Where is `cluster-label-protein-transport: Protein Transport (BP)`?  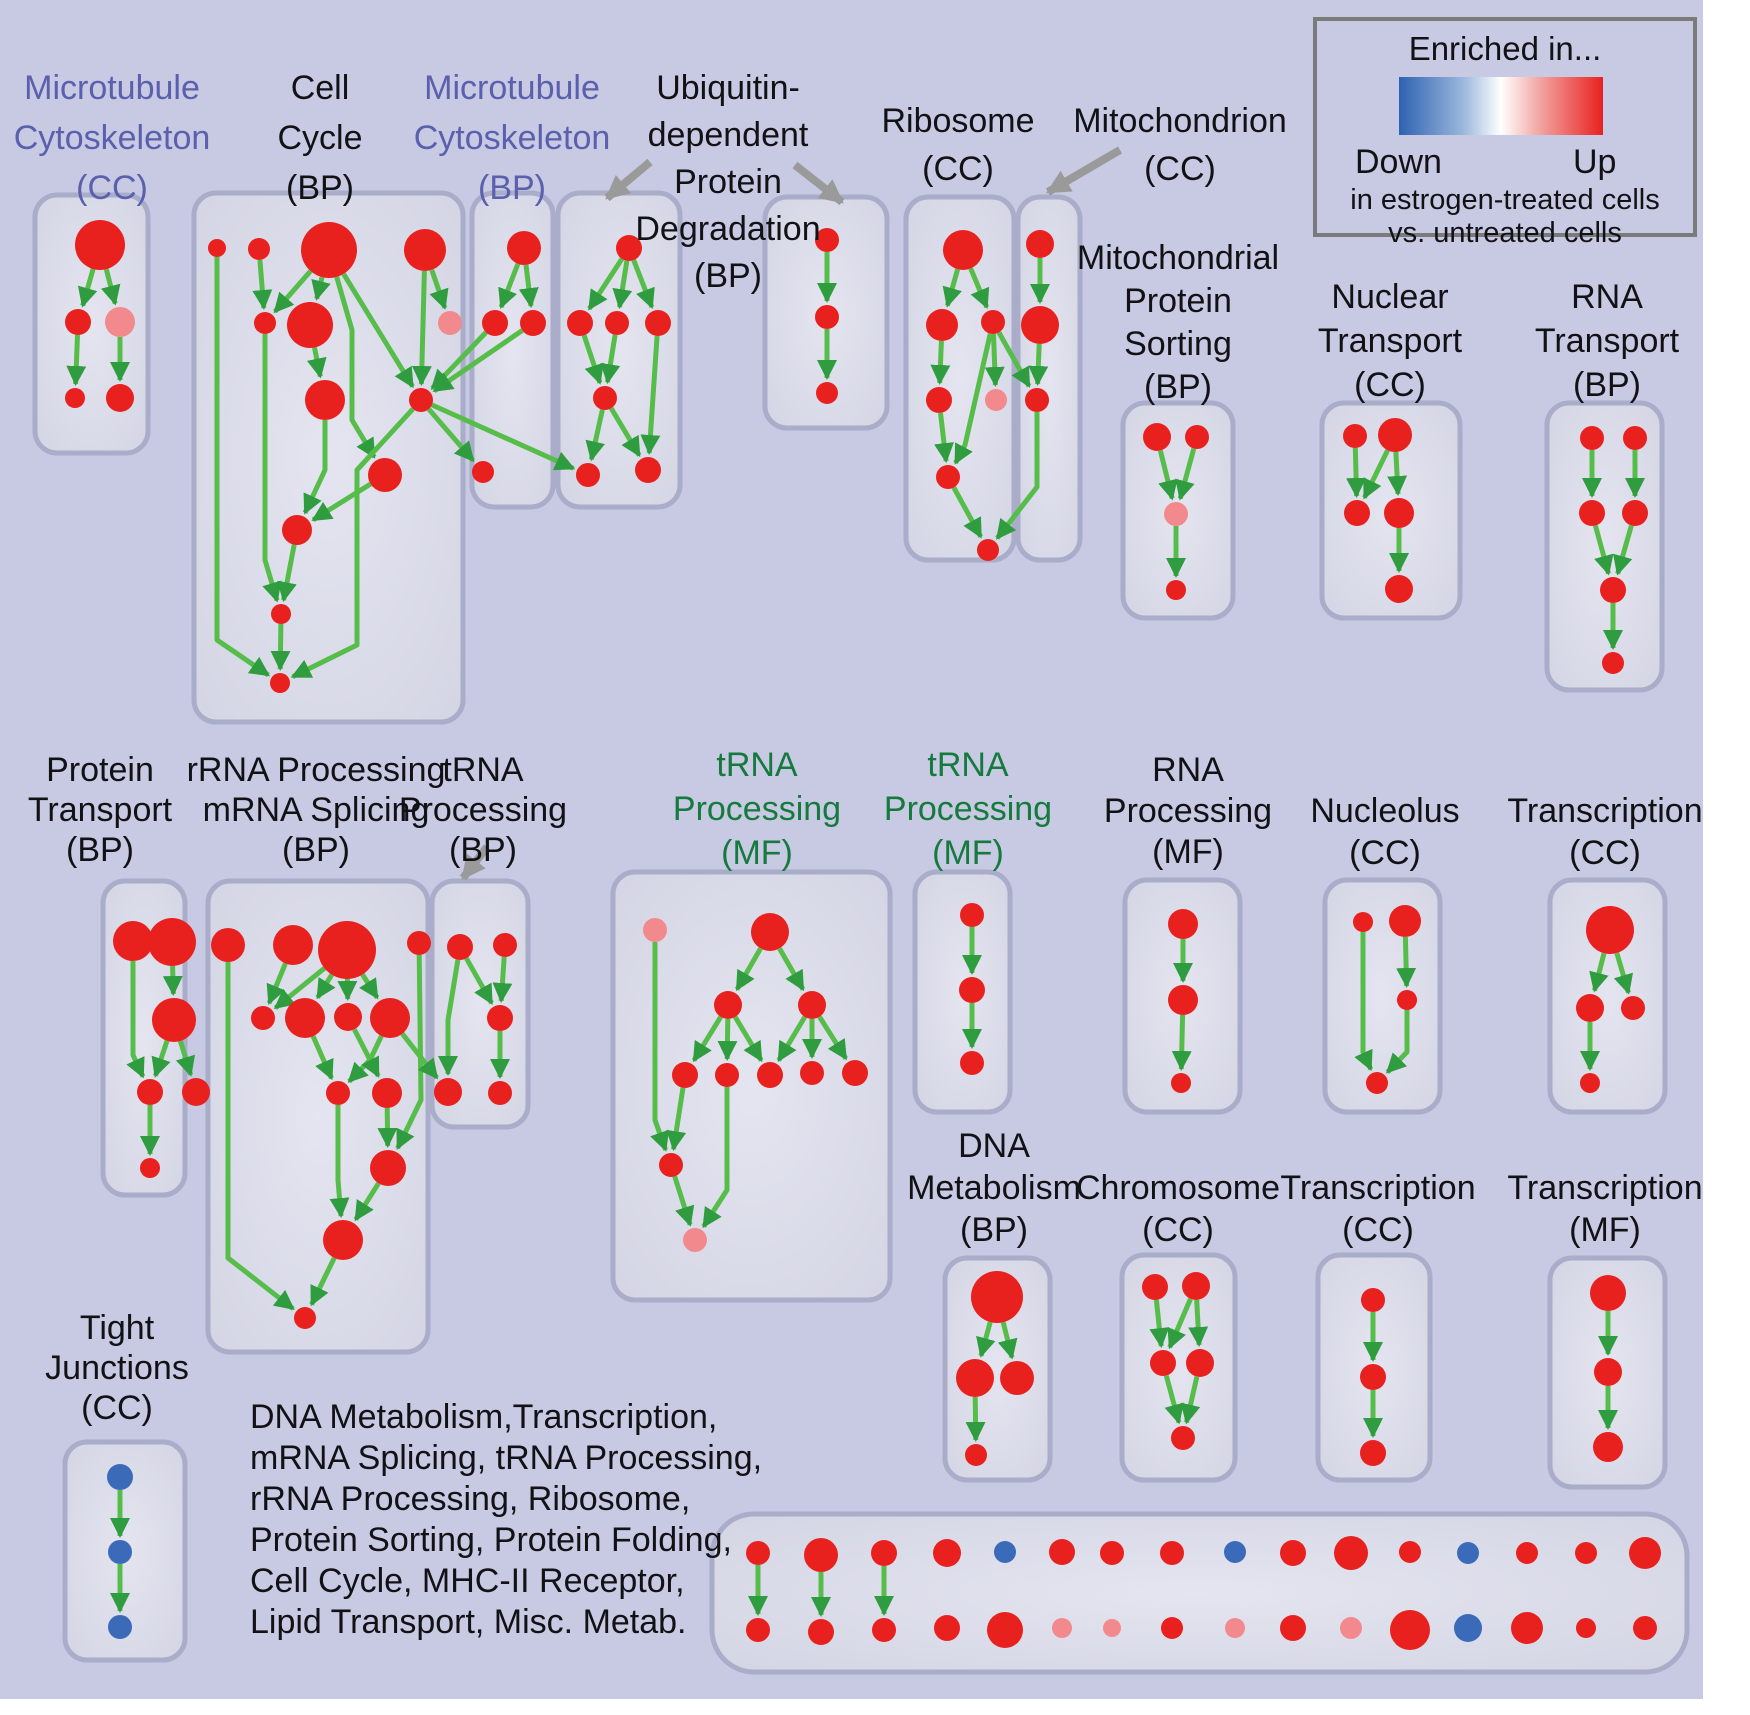
cluster-label-protein-transport: Protein Transport (BP) is located at coordinates (100, 810).